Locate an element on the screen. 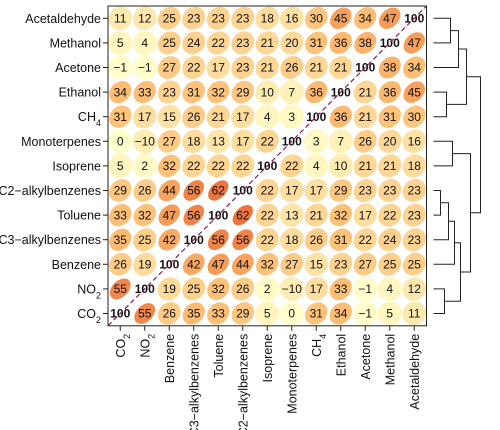 The width and height of the screenshot is (500, 430). row-label-toluene: Toluene is located at coordinates (79, 216).